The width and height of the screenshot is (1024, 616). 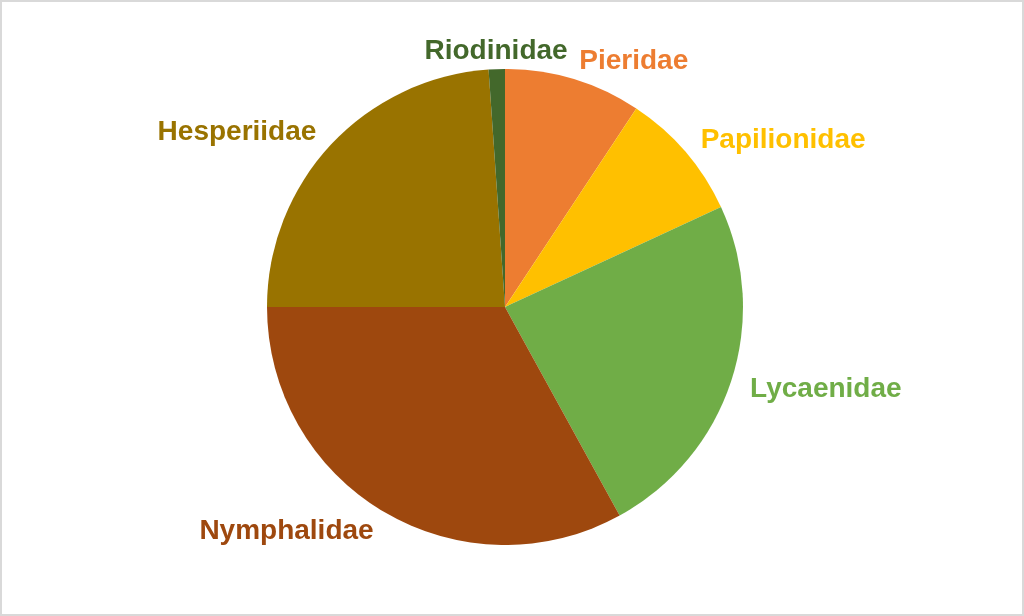 I want to click on slice-label: Riodinidae, so click(x=496, y=49).